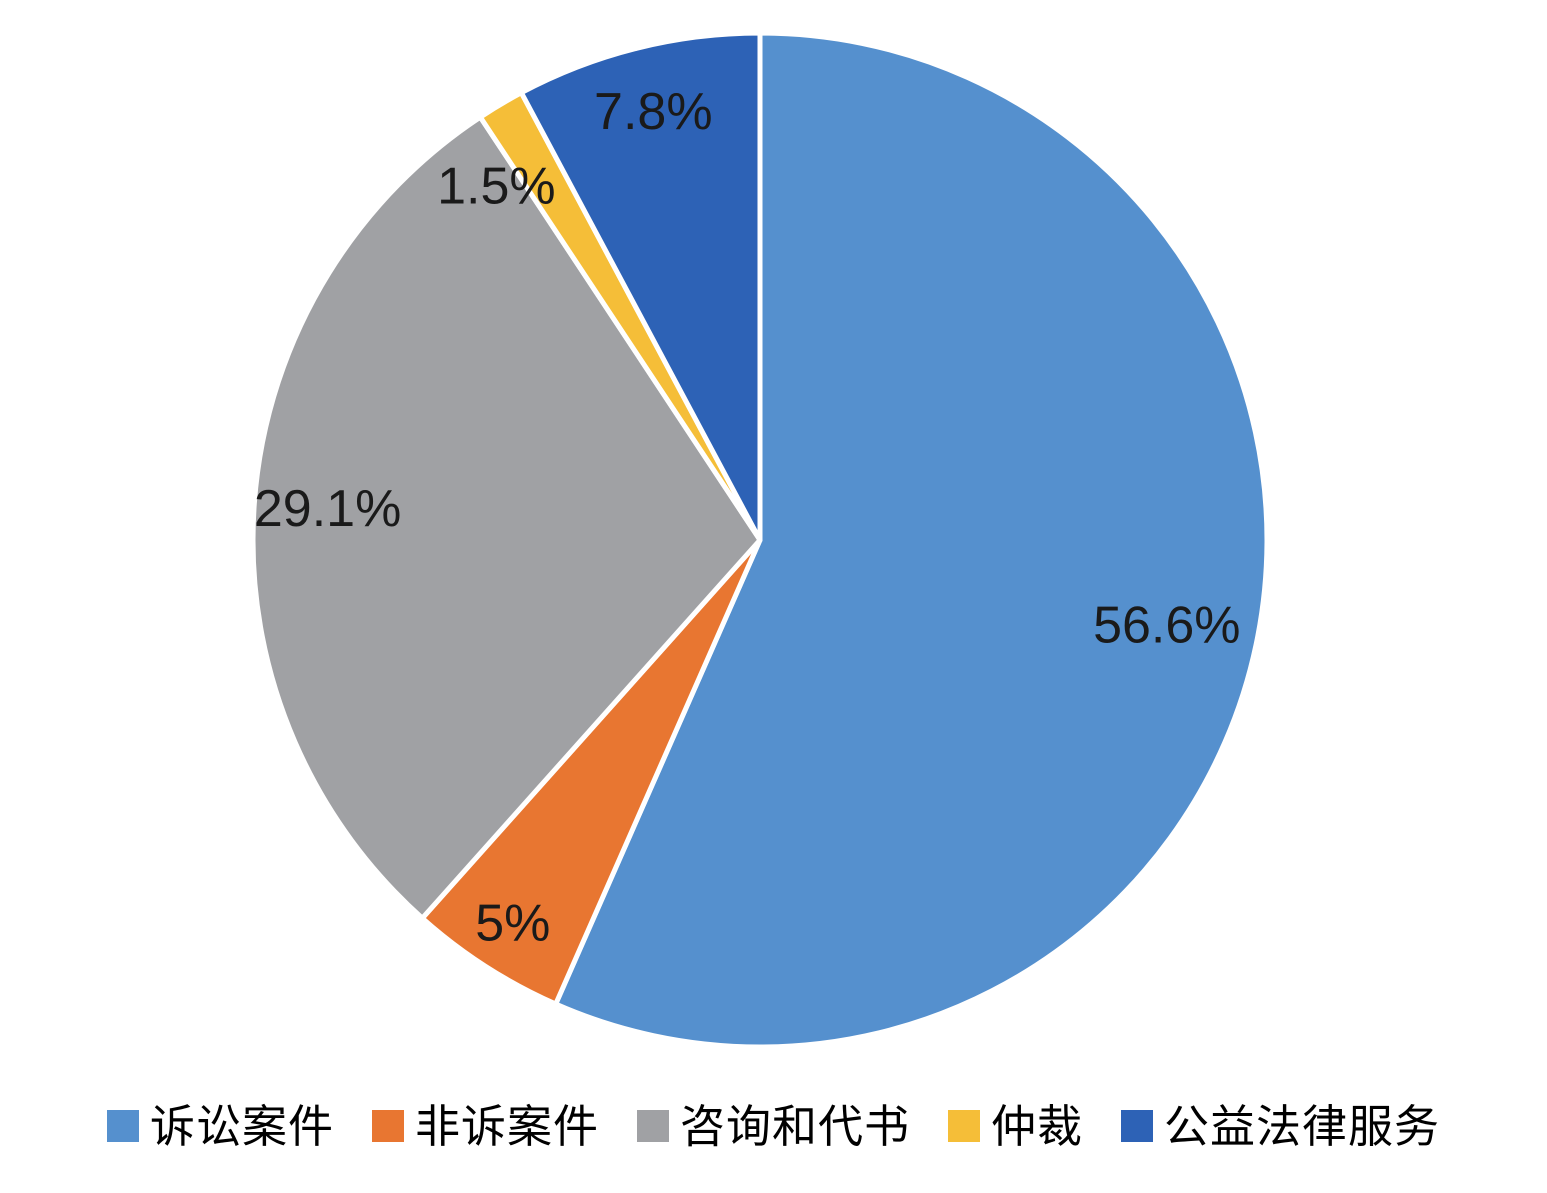  Describe the element at coordinates (1280, 1126) in the screenshot. I see `legend-item-5: 公益法律服务` at that location.